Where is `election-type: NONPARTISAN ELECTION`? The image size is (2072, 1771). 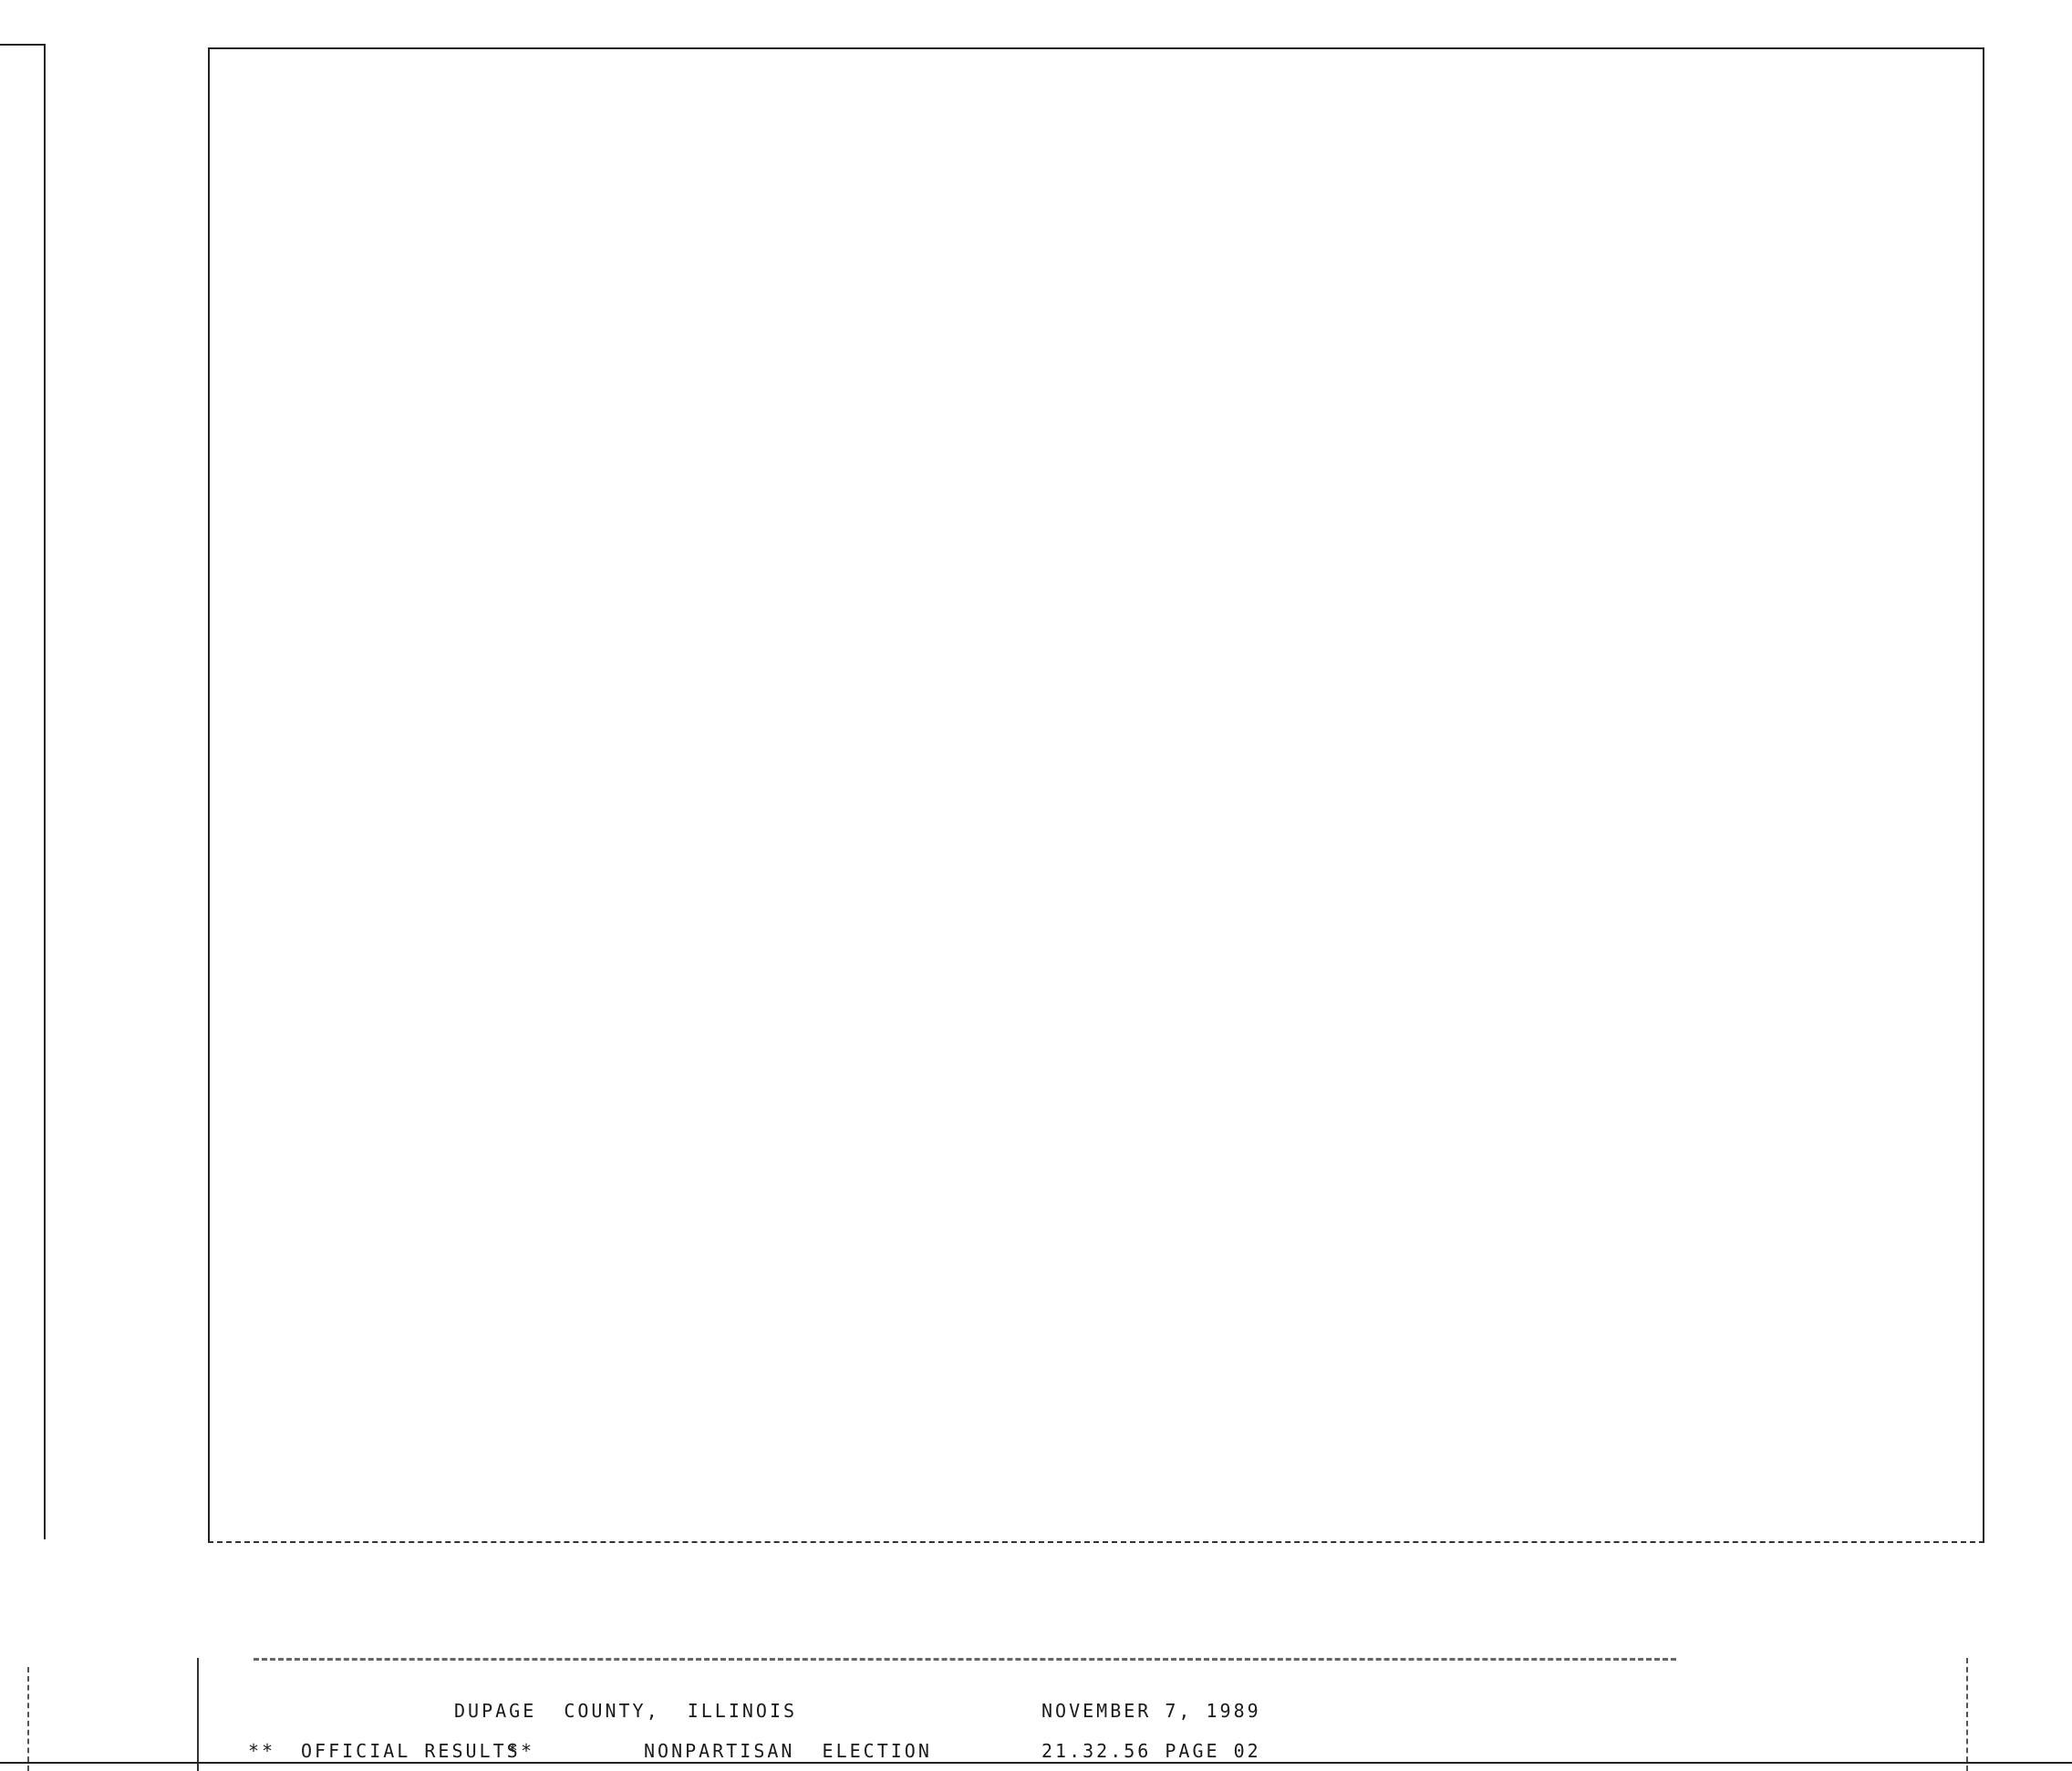
election-type: NONPARTISAN ELECTION is located at coordinates (788, 1751).